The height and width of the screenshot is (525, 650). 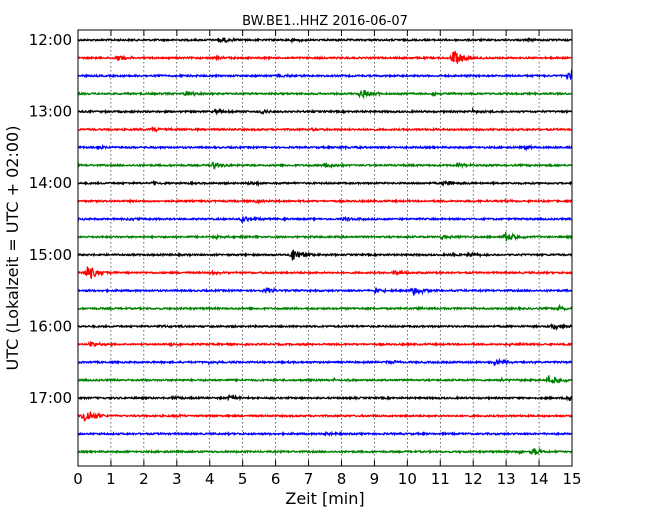 I want to click on x-tick-label: 12, so click(x=473, y=479).